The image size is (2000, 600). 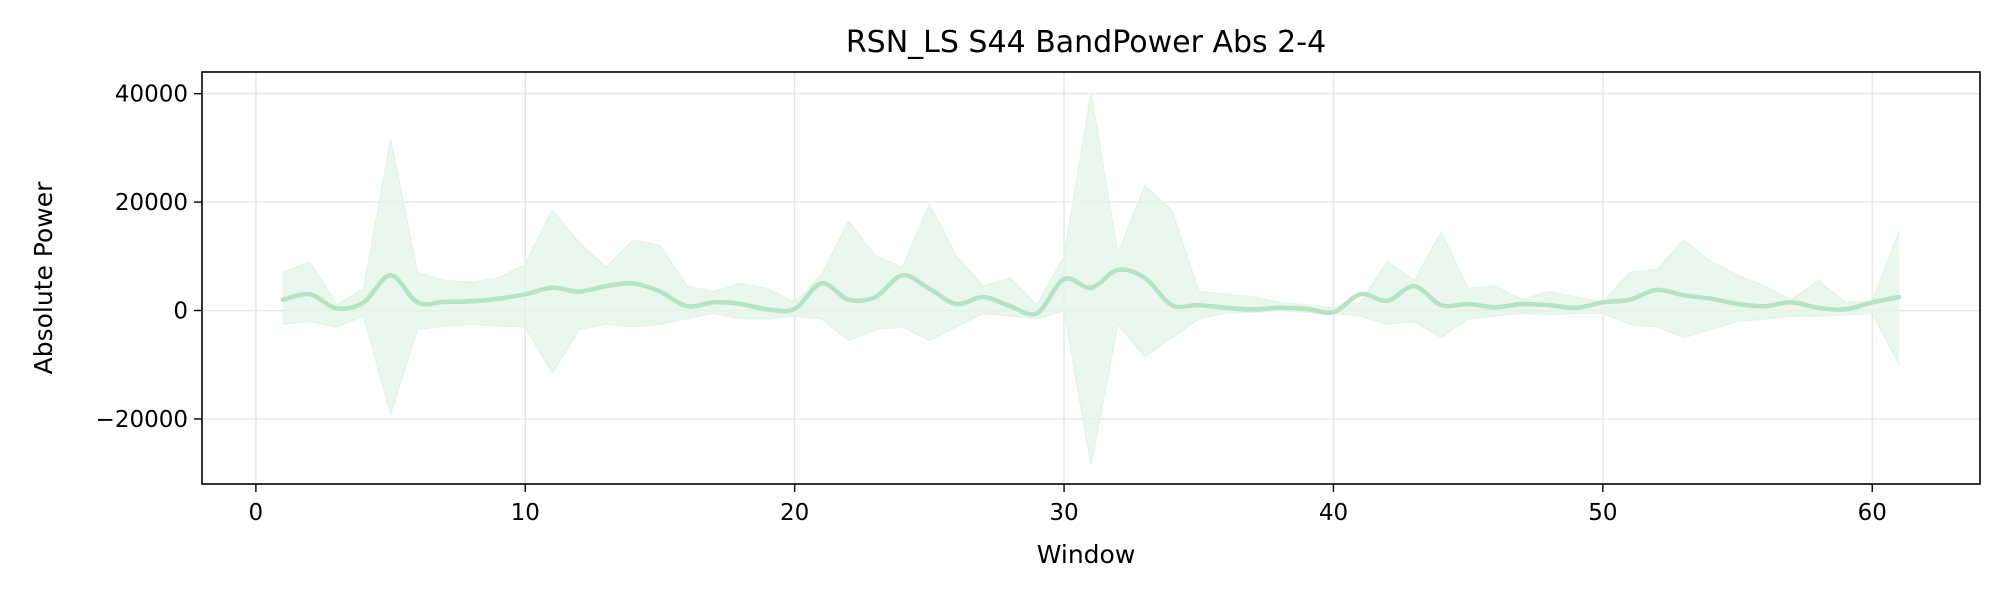 What do you see at coordinates (1086, 42) in the screenshot?
I see `chart-title: RSN_LS S44 BandPower Abs 2-4` at bounding box center [1086, 42].